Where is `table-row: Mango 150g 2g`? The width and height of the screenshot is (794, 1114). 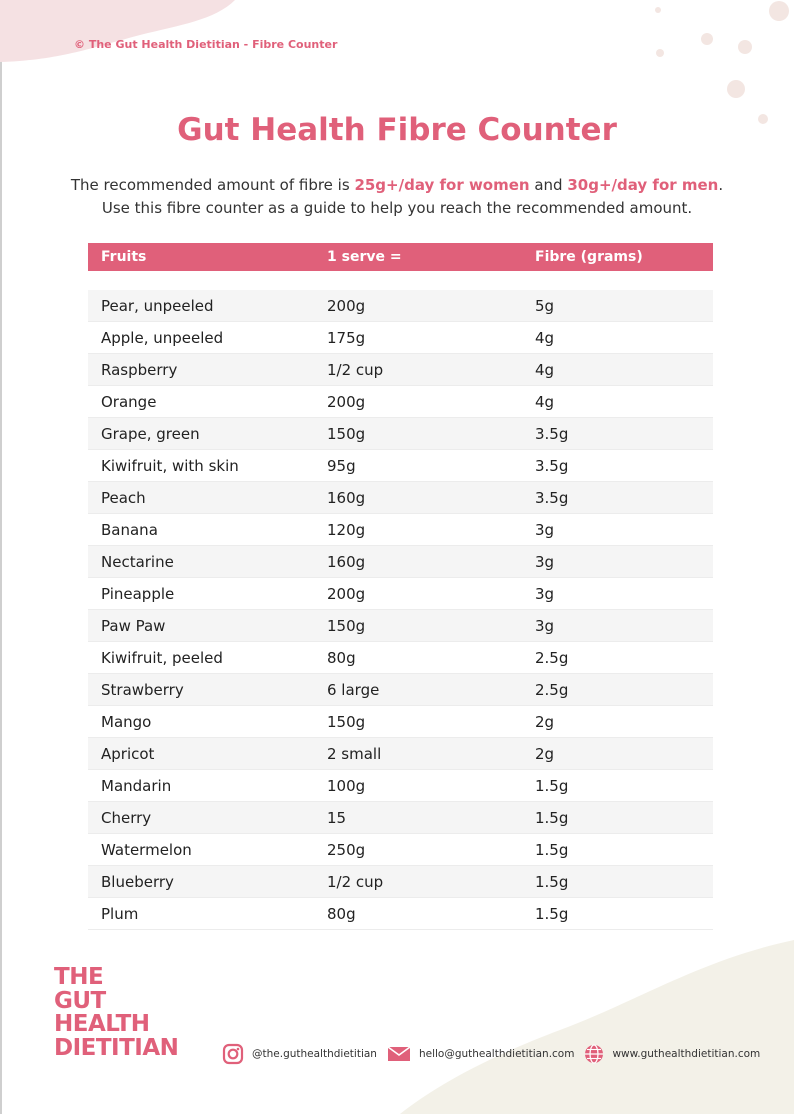
table-row: Mango 150g 2g is located at coordinates (400, 722).